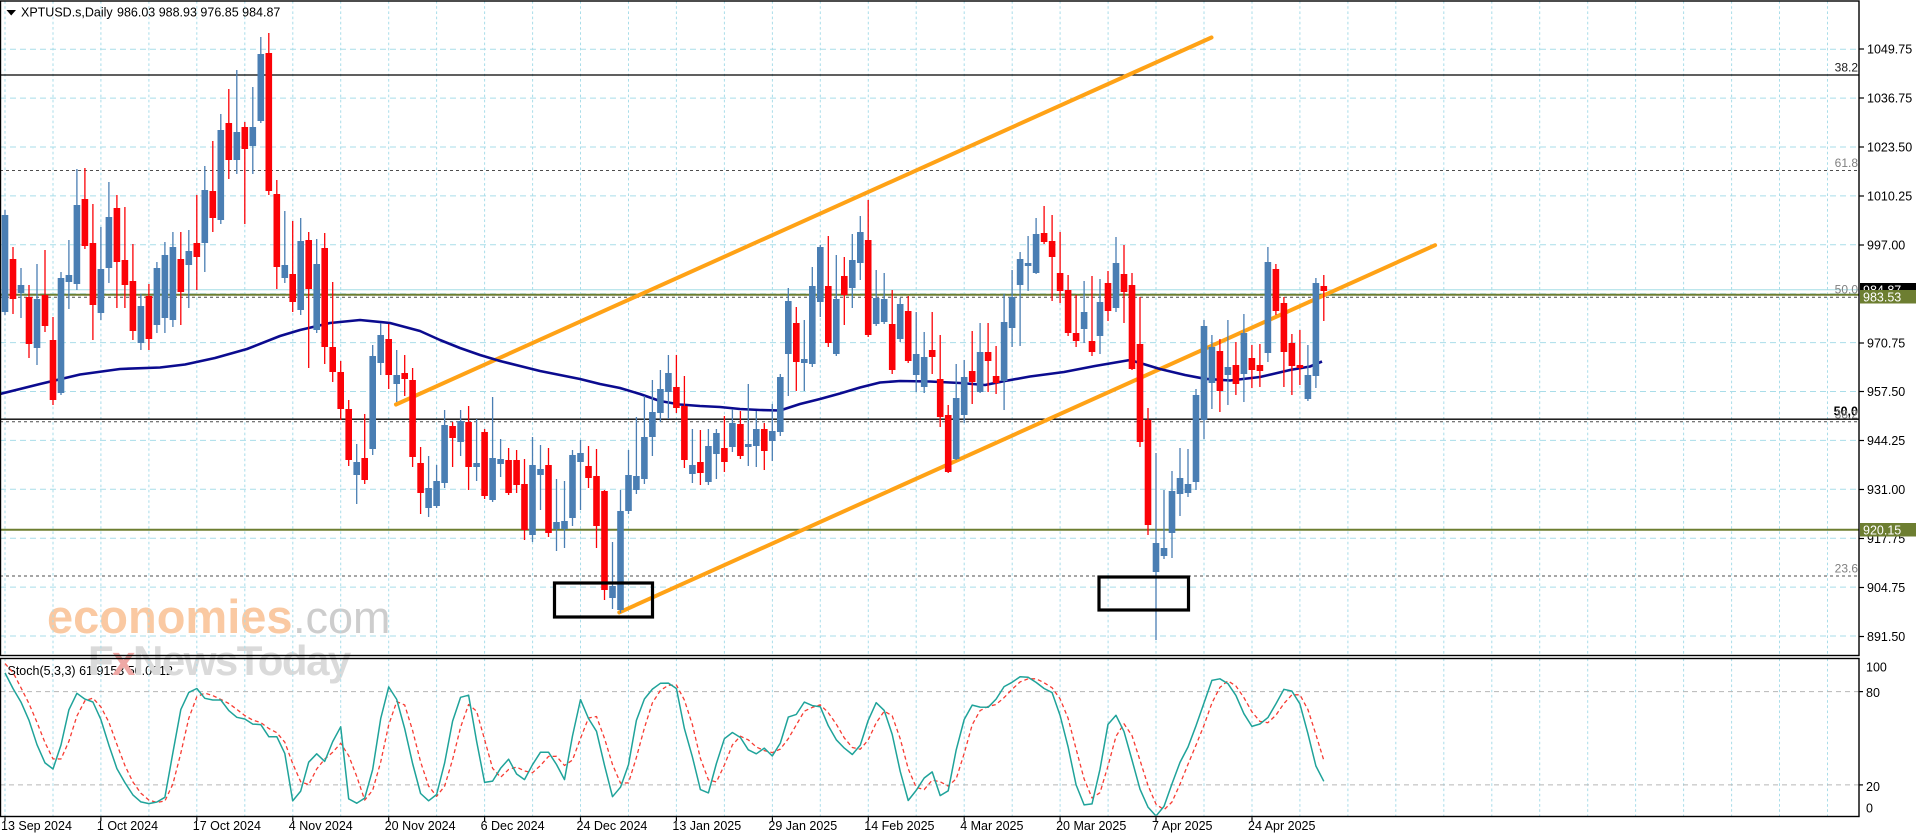  What do you see at coordinates (1847, 569) in the screenshot?
I see `svg-text: 23.6` at bounding box center [1847, 569].